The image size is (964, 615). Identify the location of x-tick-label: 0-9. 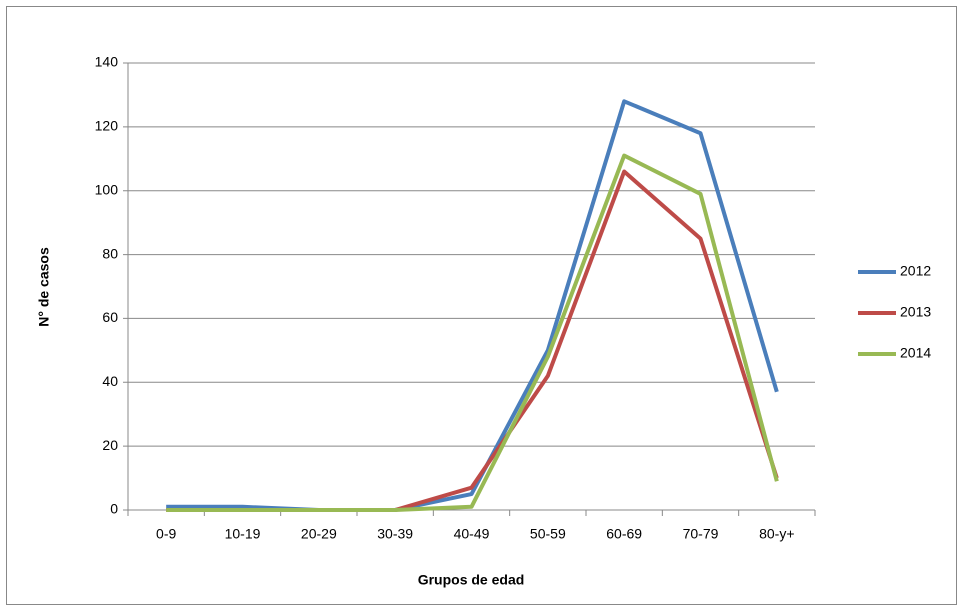
(166, 534).